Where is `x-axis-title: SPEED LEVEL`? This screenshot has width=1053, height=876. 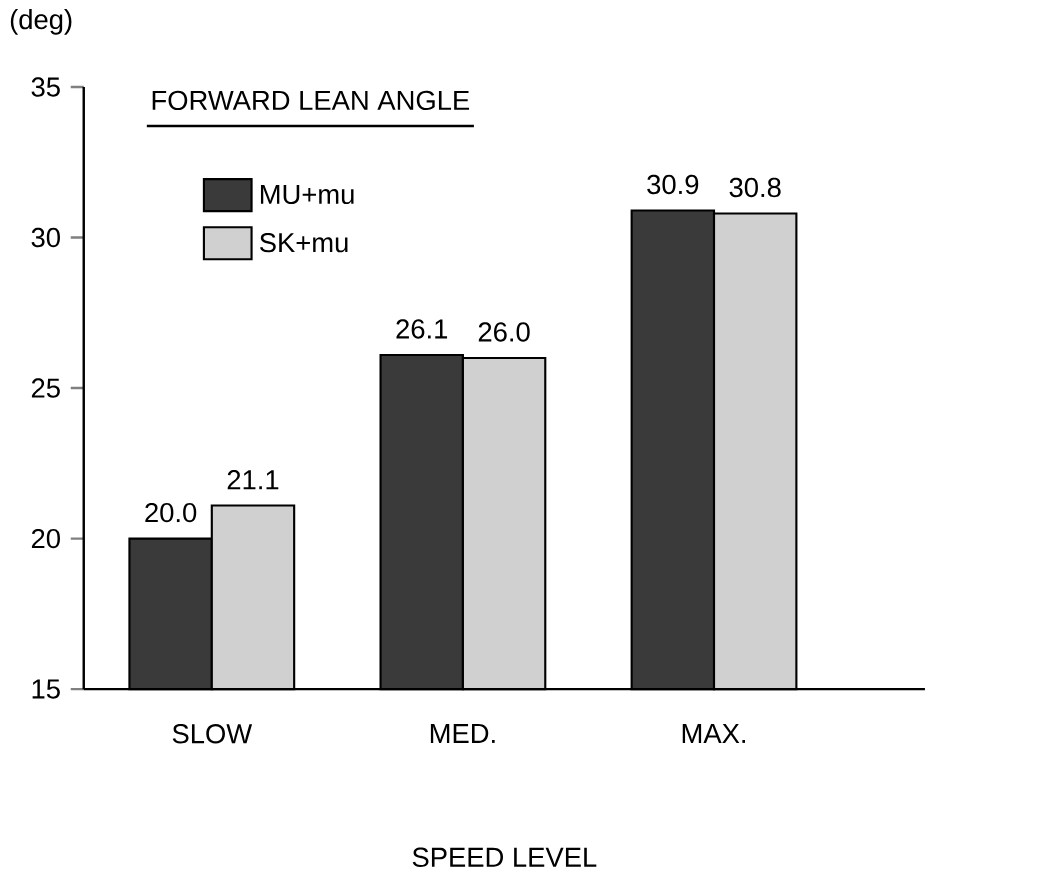
x-axis-title: SPEED LEVEL is located at coordinates (504, 857).